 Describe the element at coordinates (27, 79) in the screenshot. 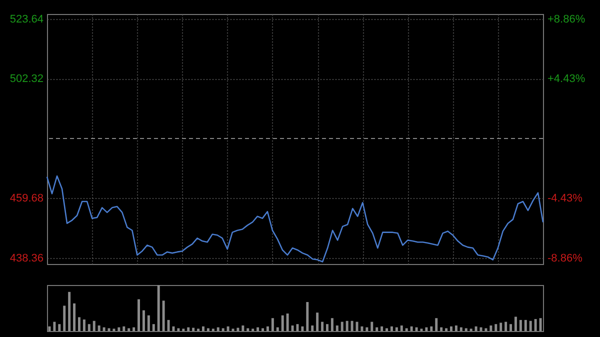

I see `y-tick-label: 502.32` at that location.